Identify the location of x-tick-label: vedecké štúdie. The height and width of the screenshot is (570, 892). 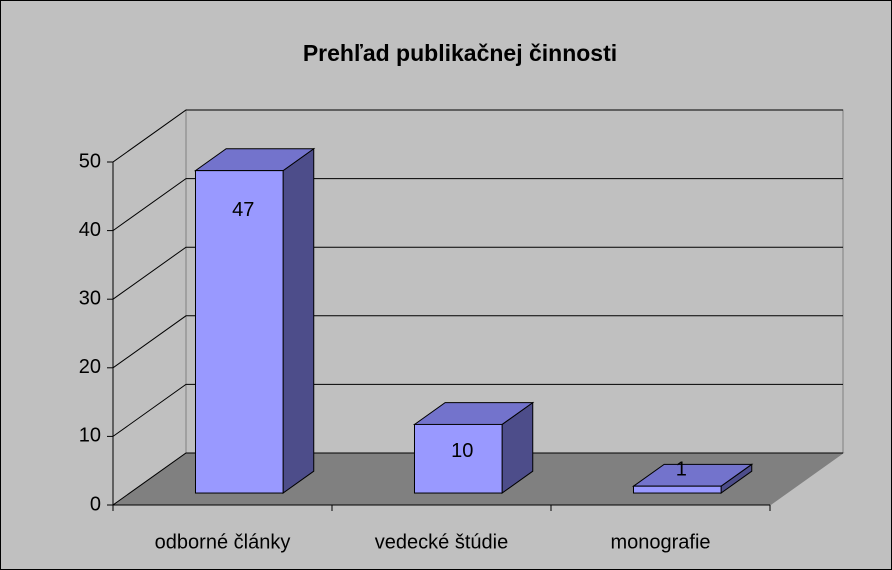
(441, 542).